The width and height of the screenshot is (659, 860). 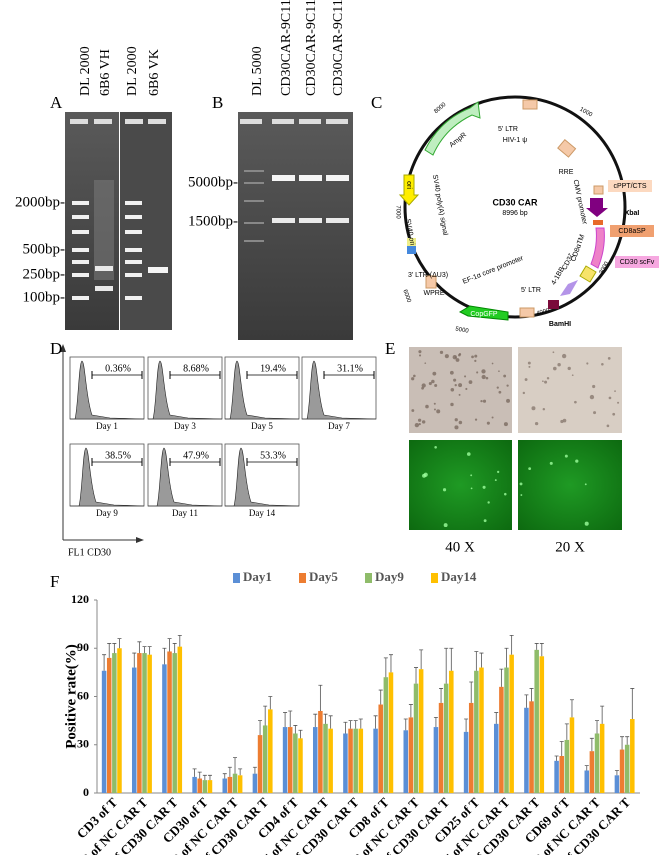 What do you see at coordinates (54, 581) in the screenshot?
I see `panel-label: F` at bounding box center [54, 581].